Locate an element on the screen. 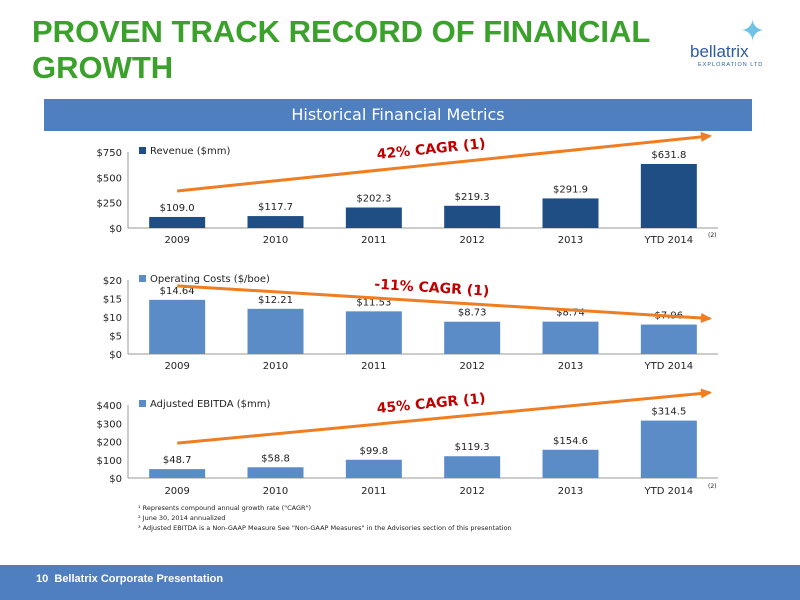  y-tick-label: $10 is located at coordinates (112, 318).